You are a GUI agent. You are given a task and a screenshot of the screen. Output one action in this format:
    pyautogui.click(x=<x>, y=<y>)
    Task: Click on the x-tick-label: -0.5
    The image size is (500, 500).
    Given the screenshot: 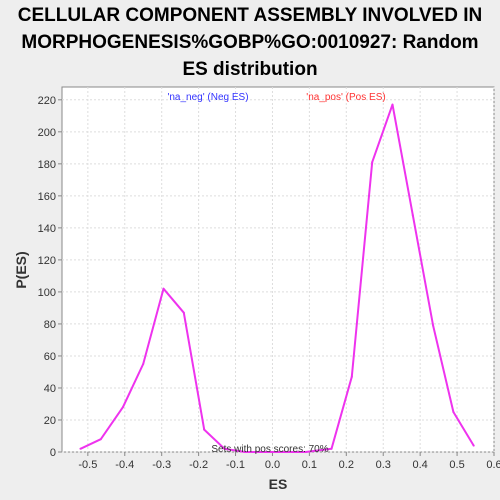 What is the action you would take?
    pyautogui.click(x=87, y=465)
    